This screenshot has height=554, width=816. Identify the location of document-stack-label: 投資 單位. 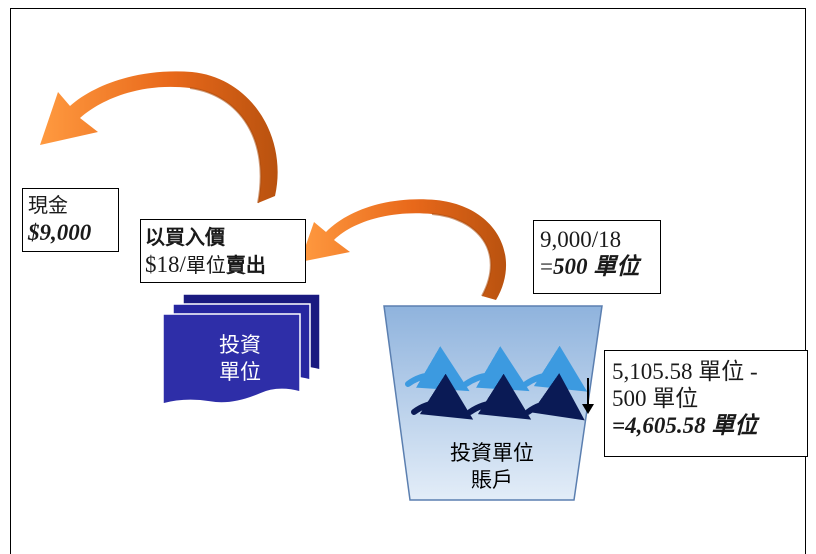
(240, 359).